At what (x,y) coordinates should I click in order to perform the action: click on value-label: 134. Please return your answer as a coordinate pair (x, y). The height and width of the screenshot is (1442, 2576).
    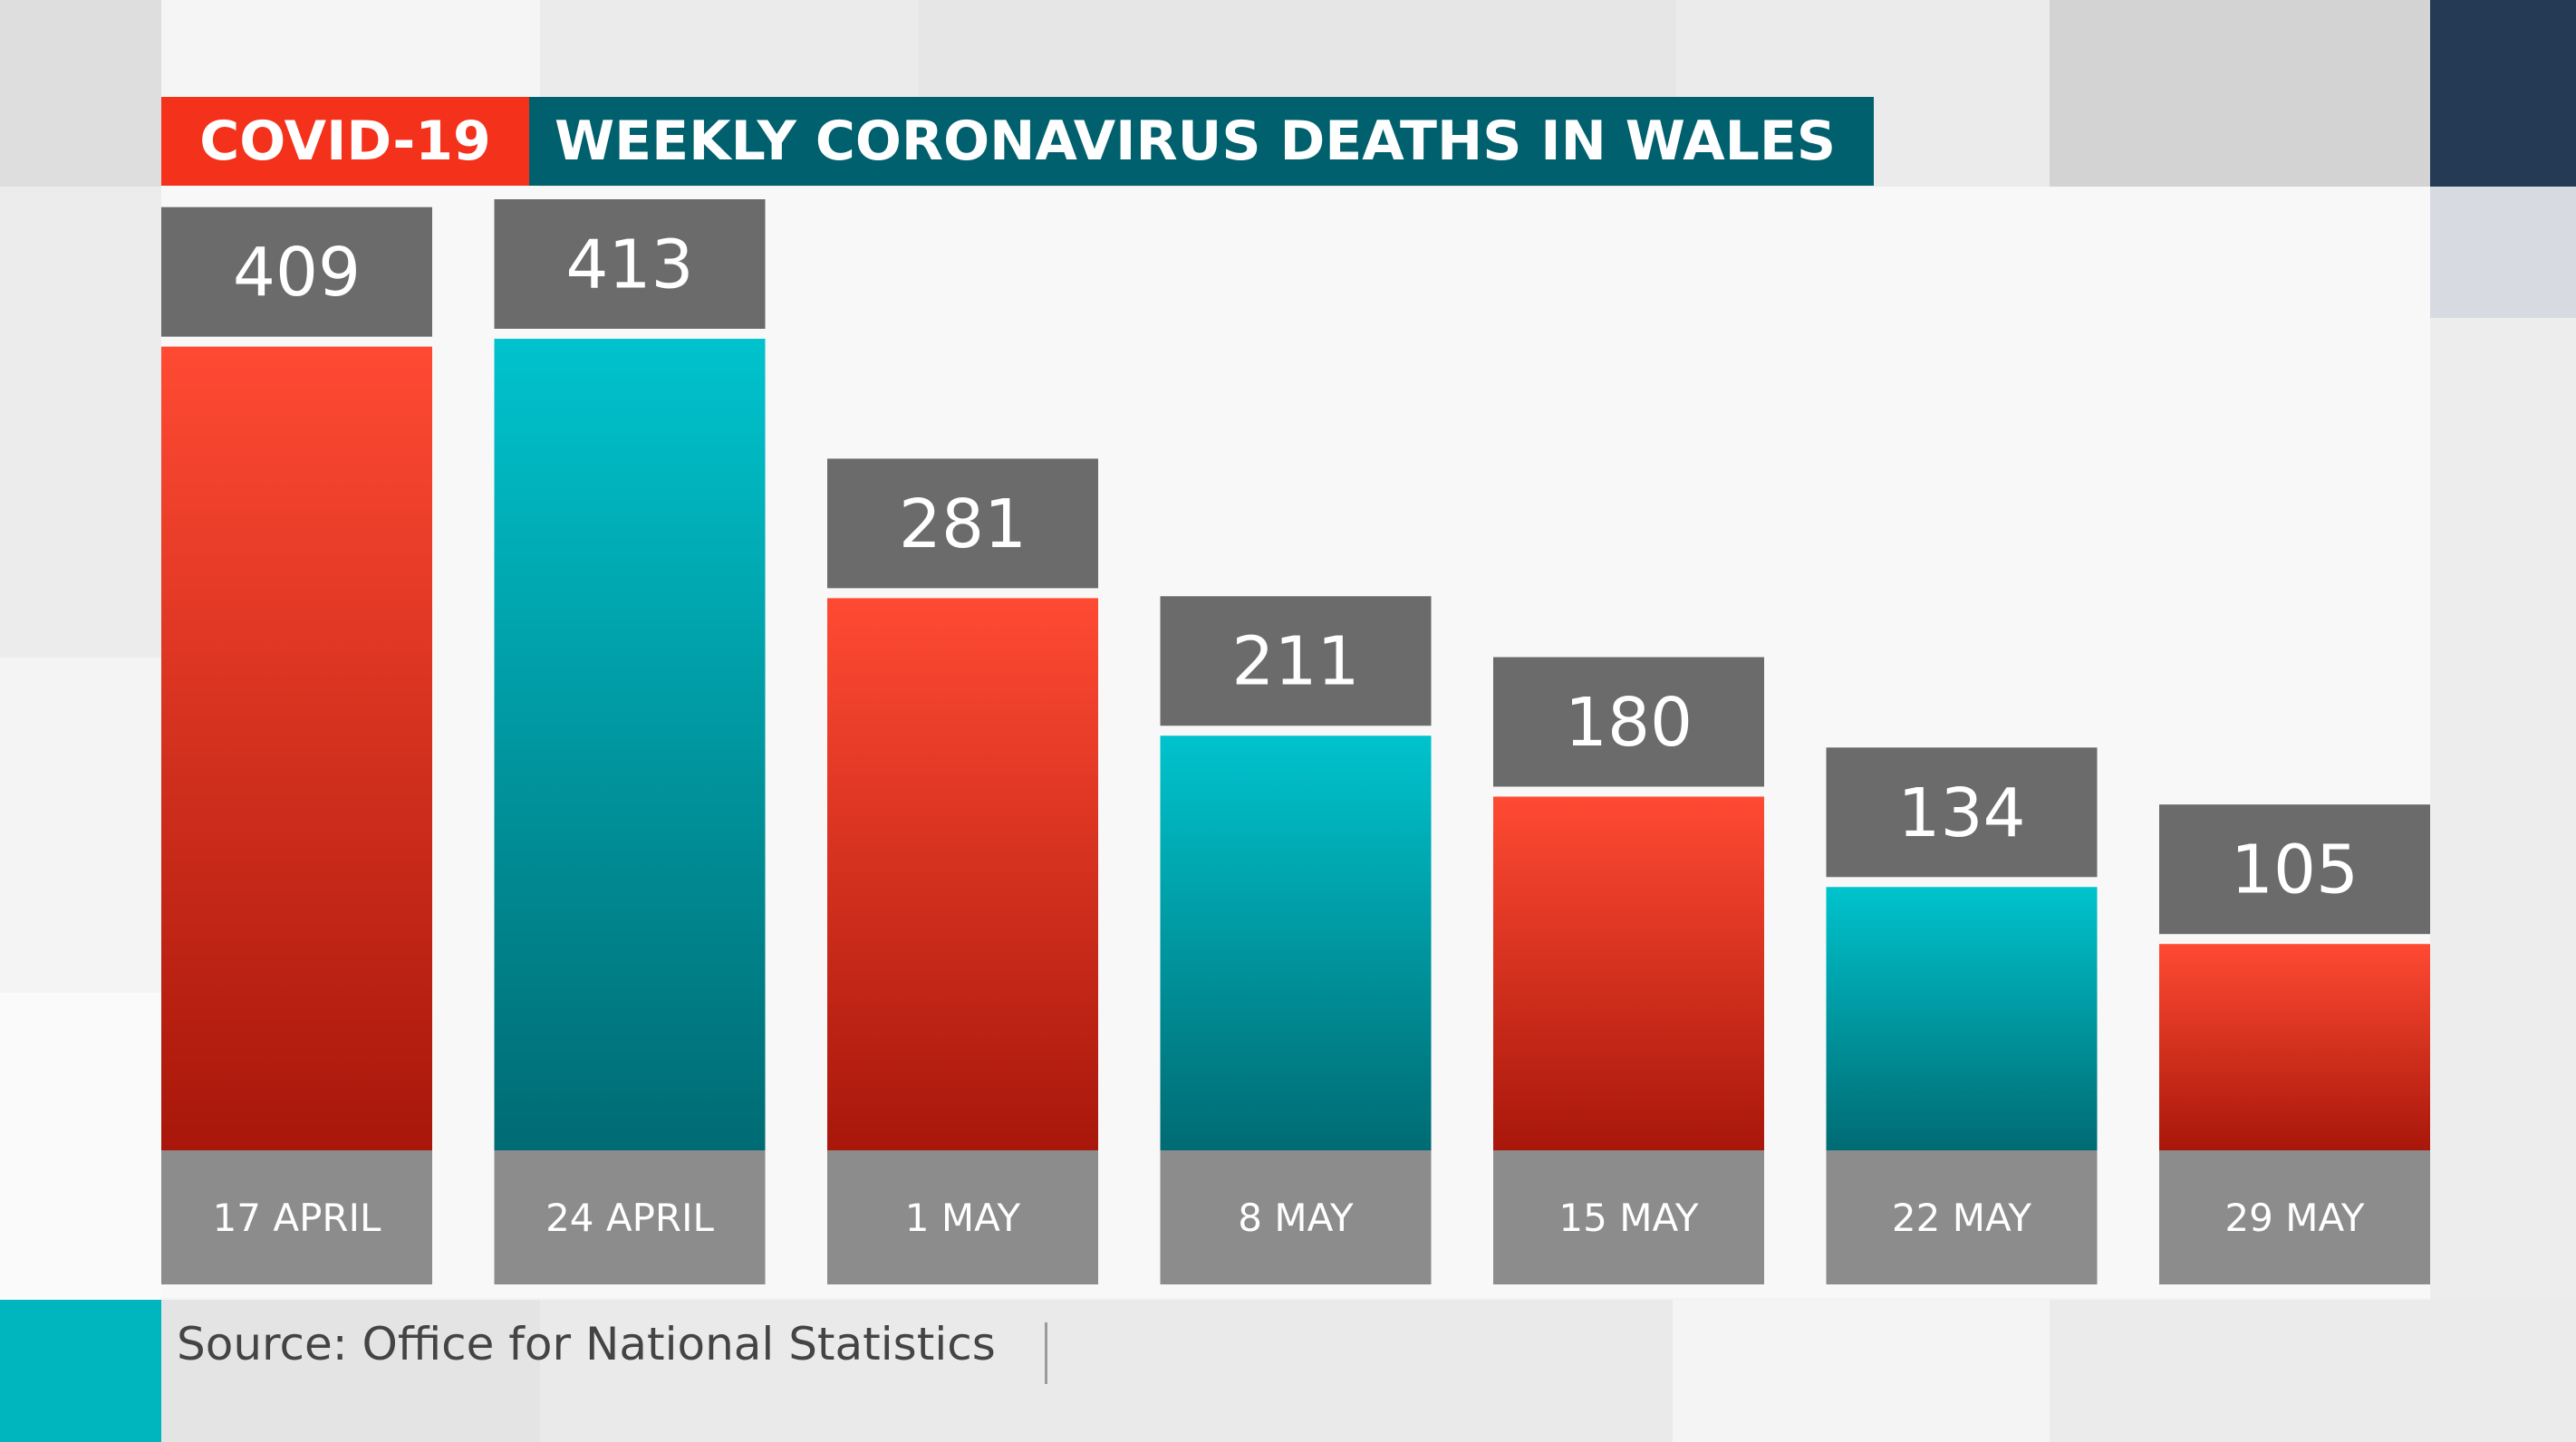
    Looking at the image, I should click on (1961, 813).